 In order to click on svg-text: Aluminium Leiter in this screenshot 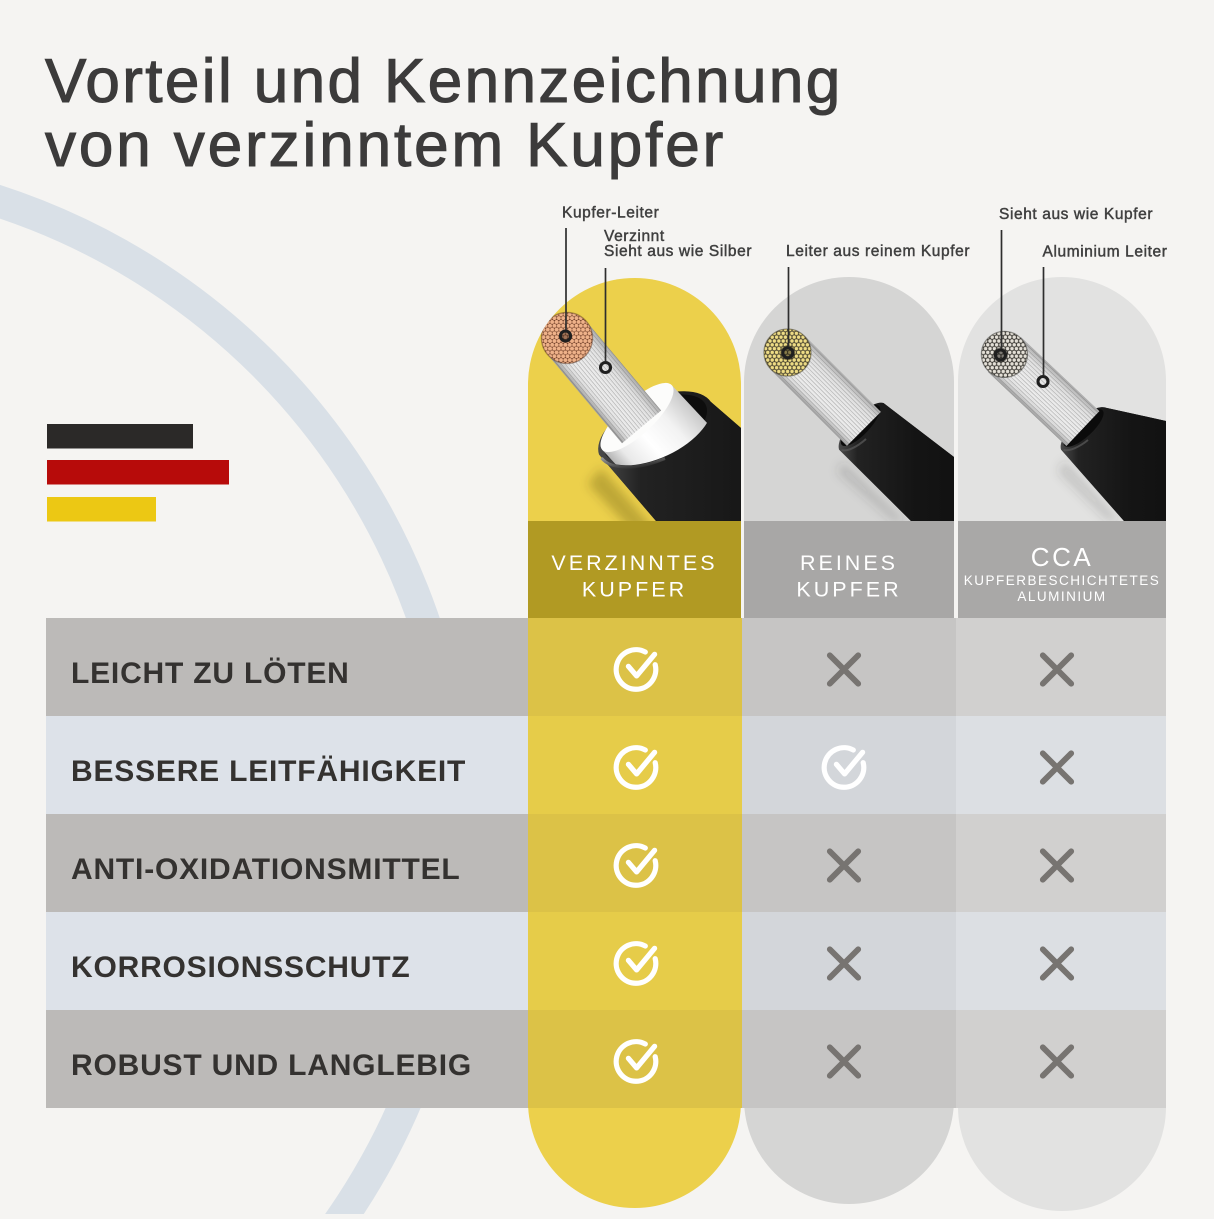, I will do `click(1105, 252)`.